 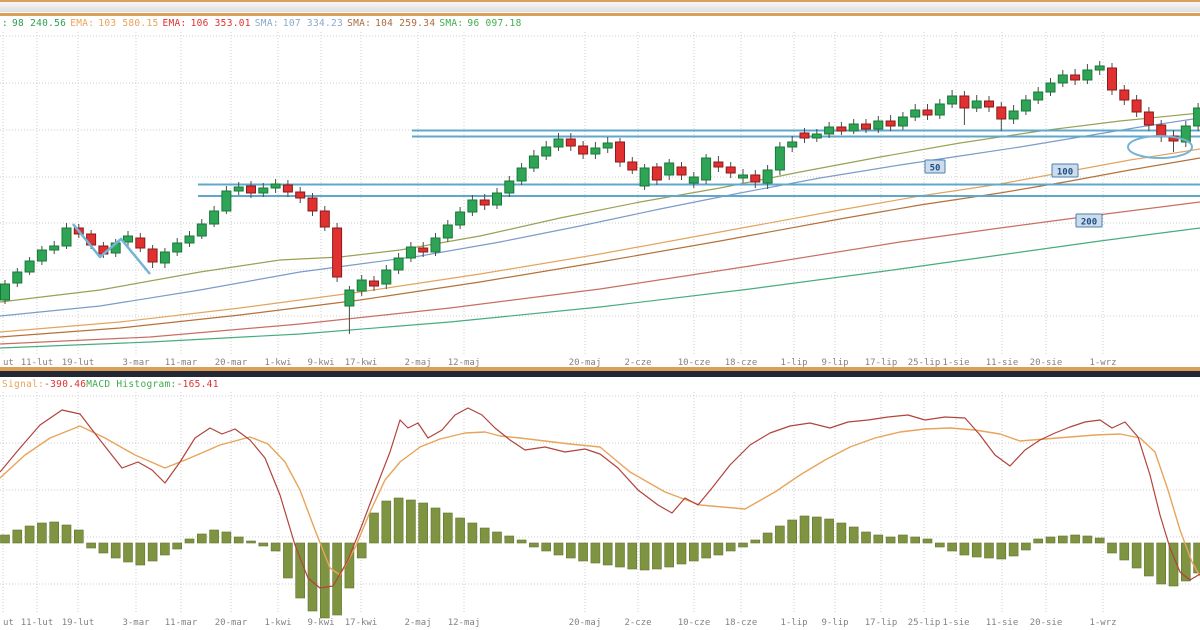 What do you see at coordinates (405, 23) in the screenshot?
I see `legend-value: 104 259.34` at bounding box center [405, 23].